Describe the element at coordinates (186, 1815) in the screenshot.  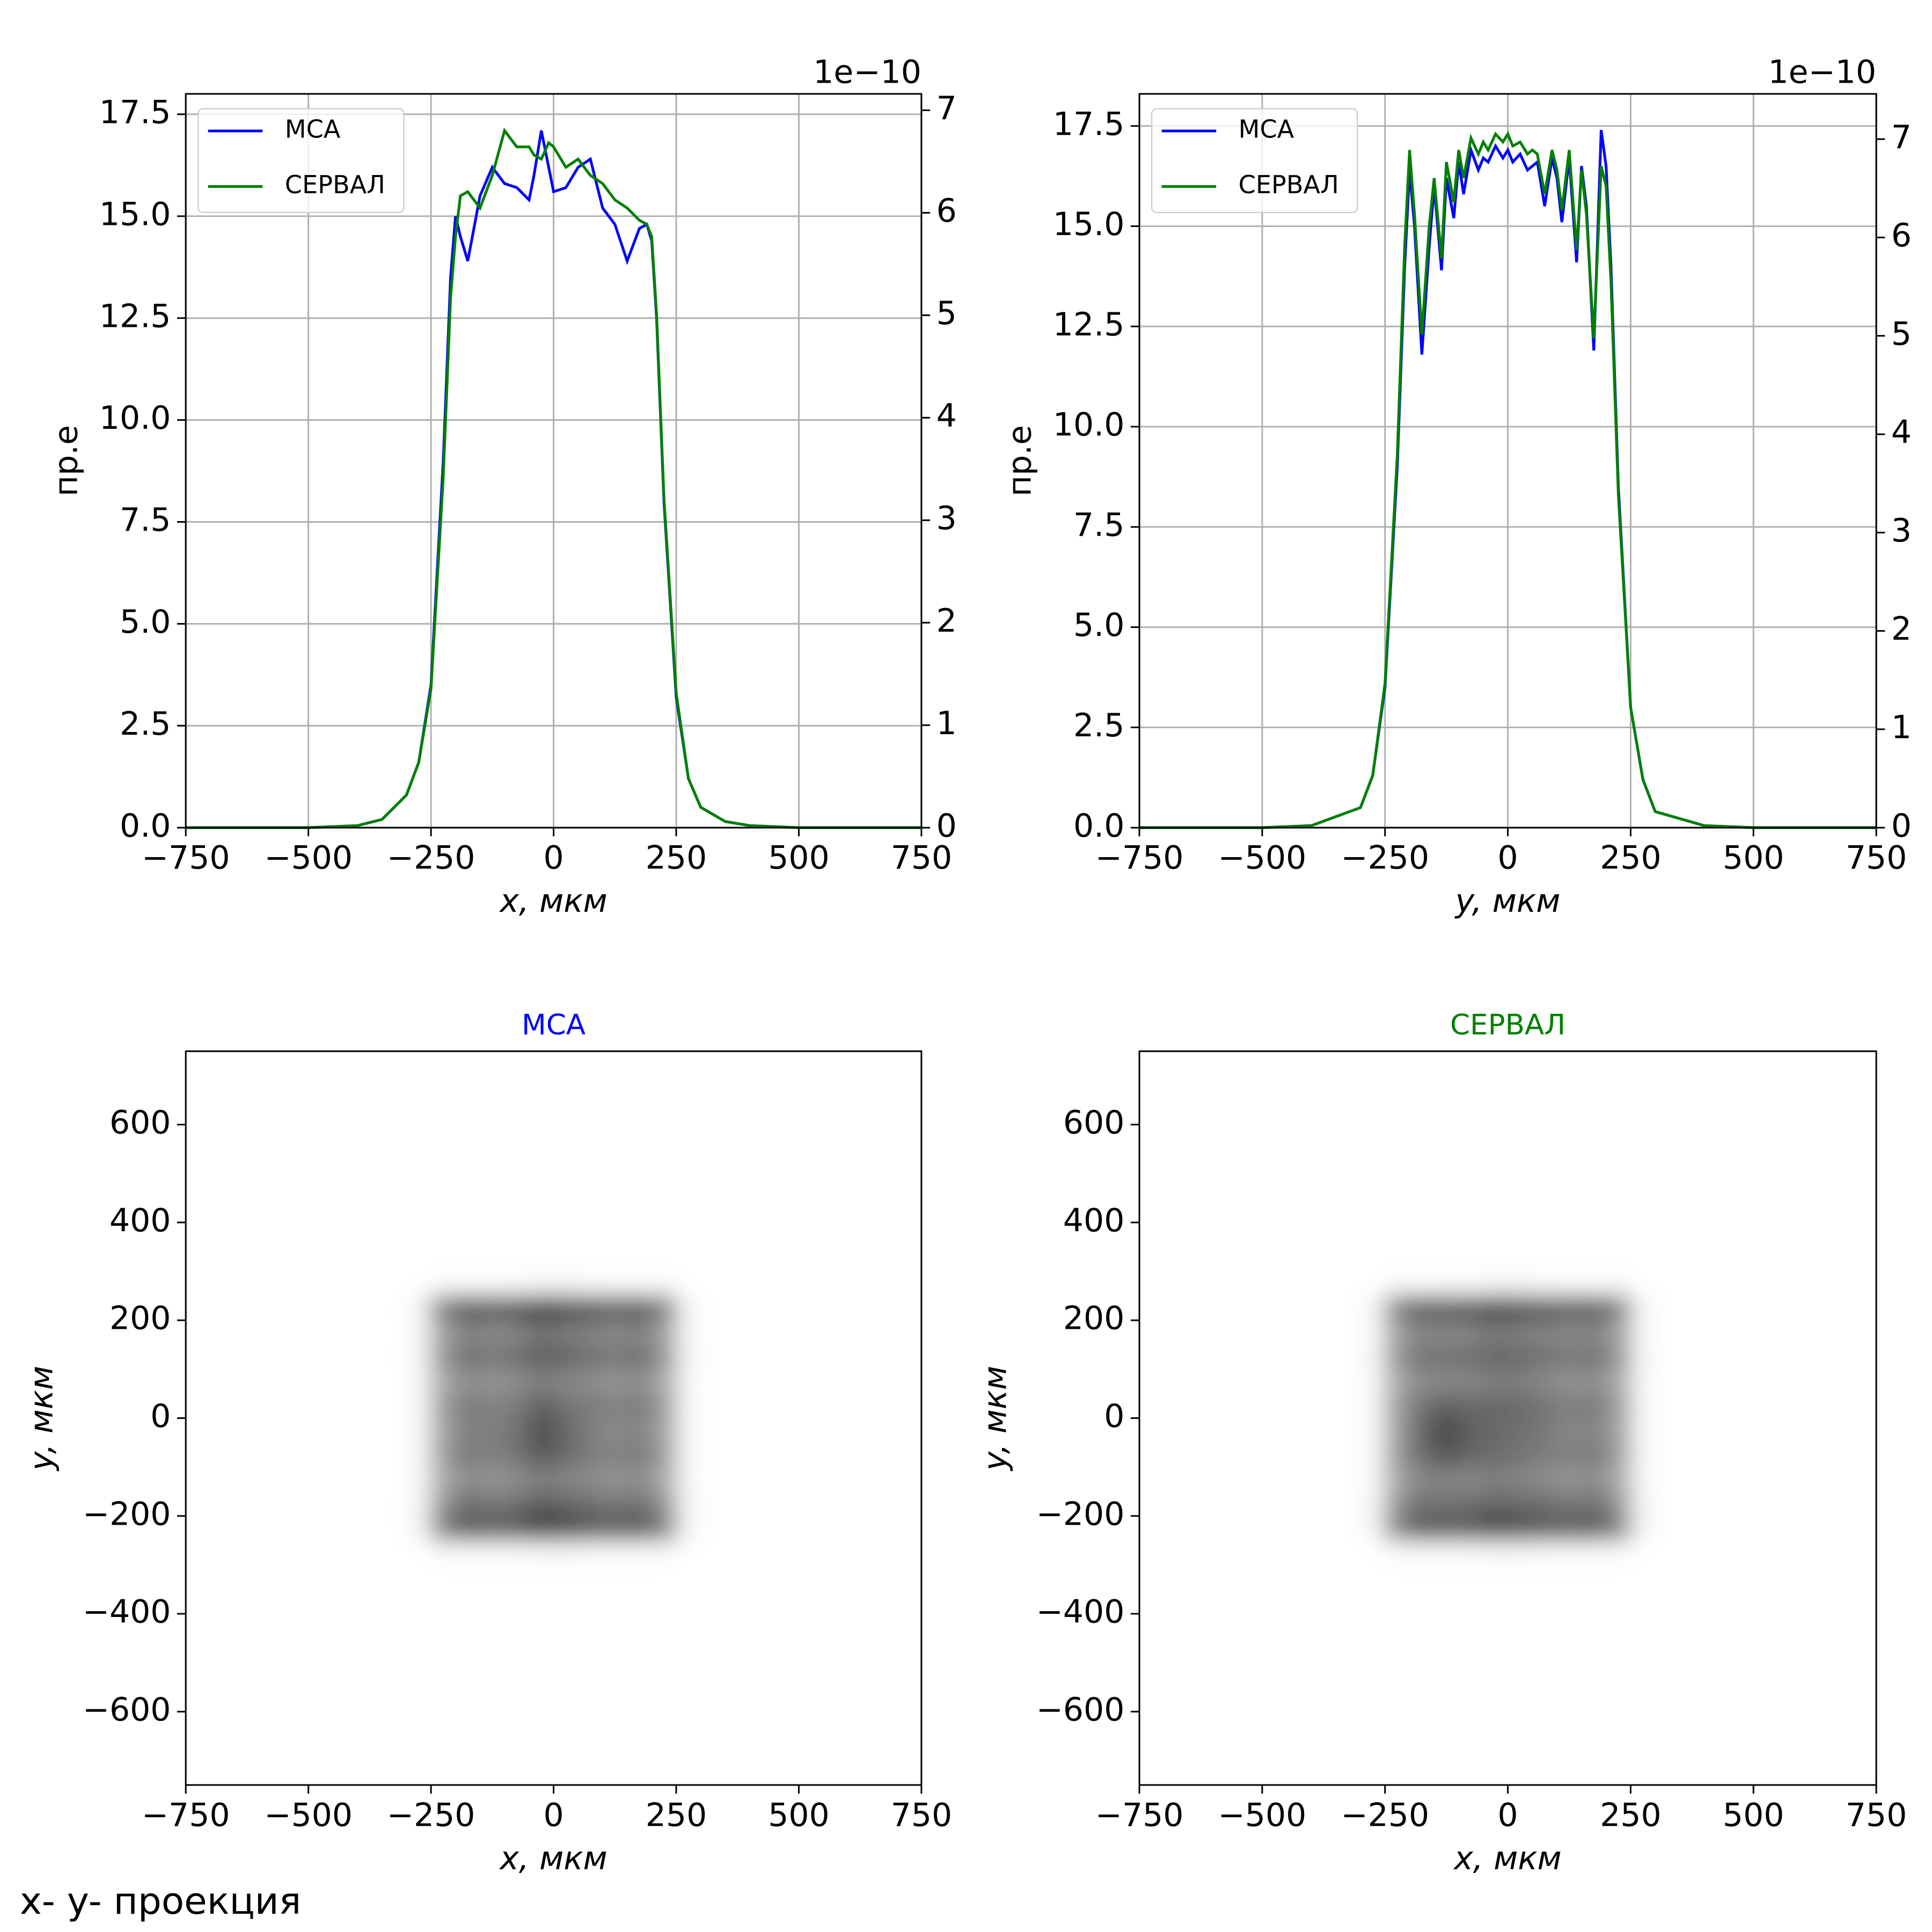
I see `x-tick-label: −750` at that location.